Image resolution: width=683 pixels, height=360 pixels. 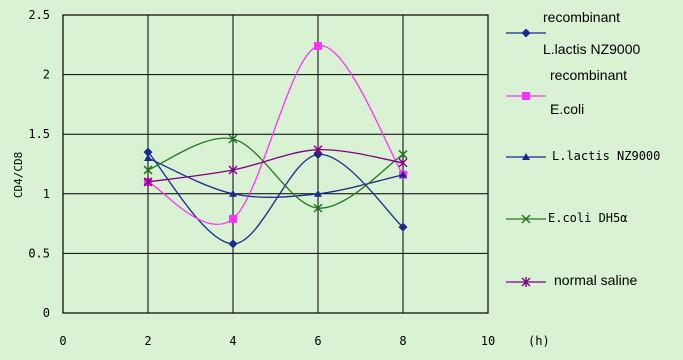 I want to click on legend-label-3: E.coli DH5α, so click(x=587, y=218).